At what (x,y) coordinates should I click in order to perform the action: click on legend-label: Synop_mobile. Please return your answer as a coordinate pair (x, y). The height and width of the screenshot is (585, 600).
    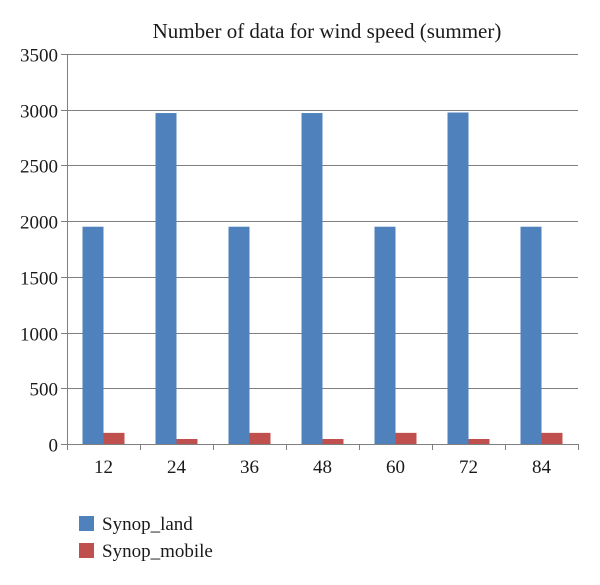
    Looking at the image, I should click on (157, 551).